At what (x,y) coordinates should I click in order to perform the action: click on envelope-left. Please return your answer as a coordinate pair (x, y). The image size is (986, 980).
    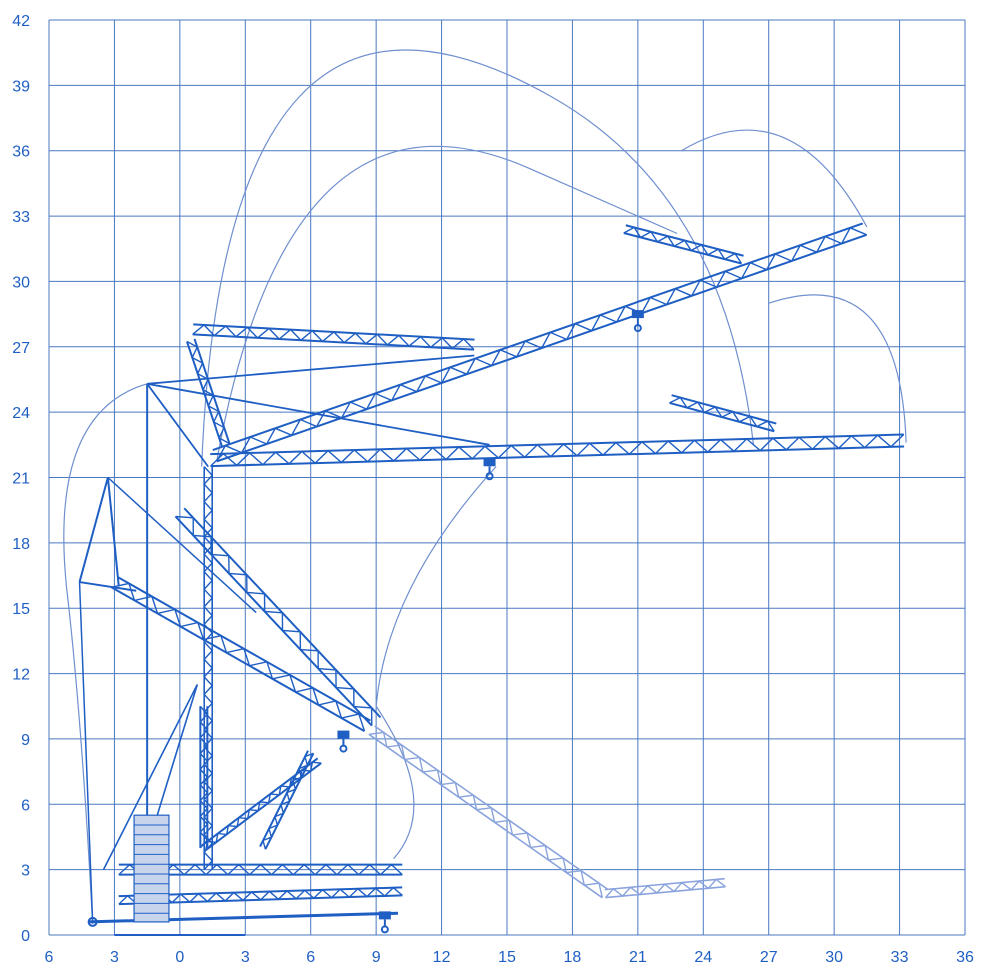
    Looking at the image, I should click on (105, 654).